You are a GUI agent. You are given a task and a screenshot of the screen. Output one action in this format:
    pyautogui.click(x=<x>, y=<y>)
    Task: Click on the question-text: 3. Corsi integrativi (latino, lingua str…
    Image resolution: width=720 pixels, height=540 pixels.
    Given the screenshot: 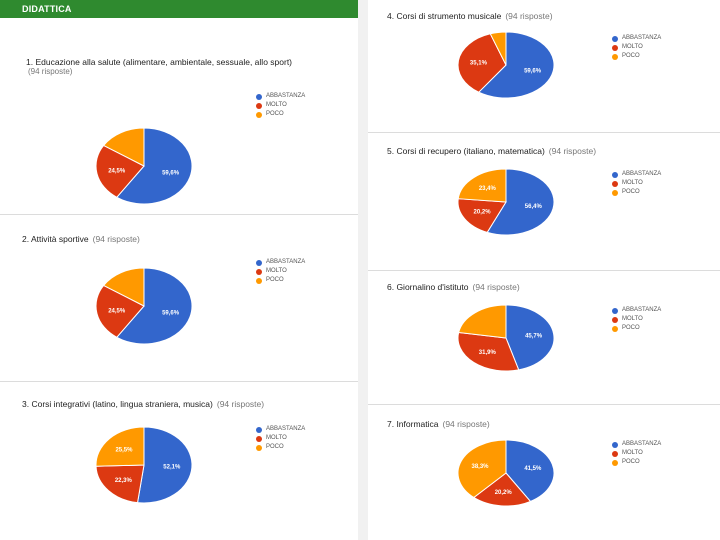 What is the action you would take?
    pyautogui.click(x=117, y=404)
    